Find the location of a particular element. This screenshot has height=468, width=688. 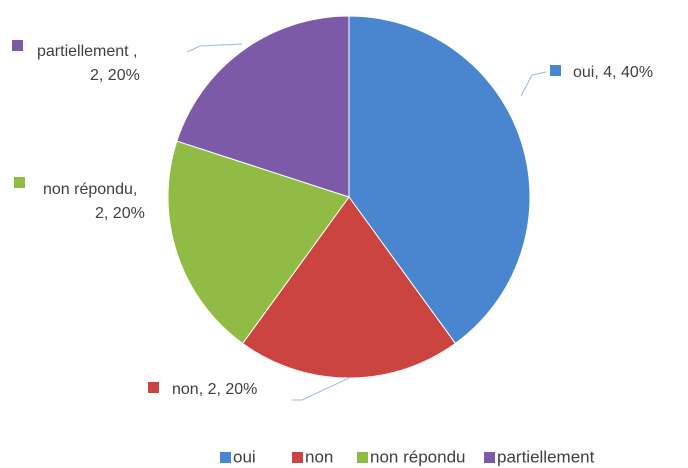

legend-label: non is located at coordinates (319, 456).